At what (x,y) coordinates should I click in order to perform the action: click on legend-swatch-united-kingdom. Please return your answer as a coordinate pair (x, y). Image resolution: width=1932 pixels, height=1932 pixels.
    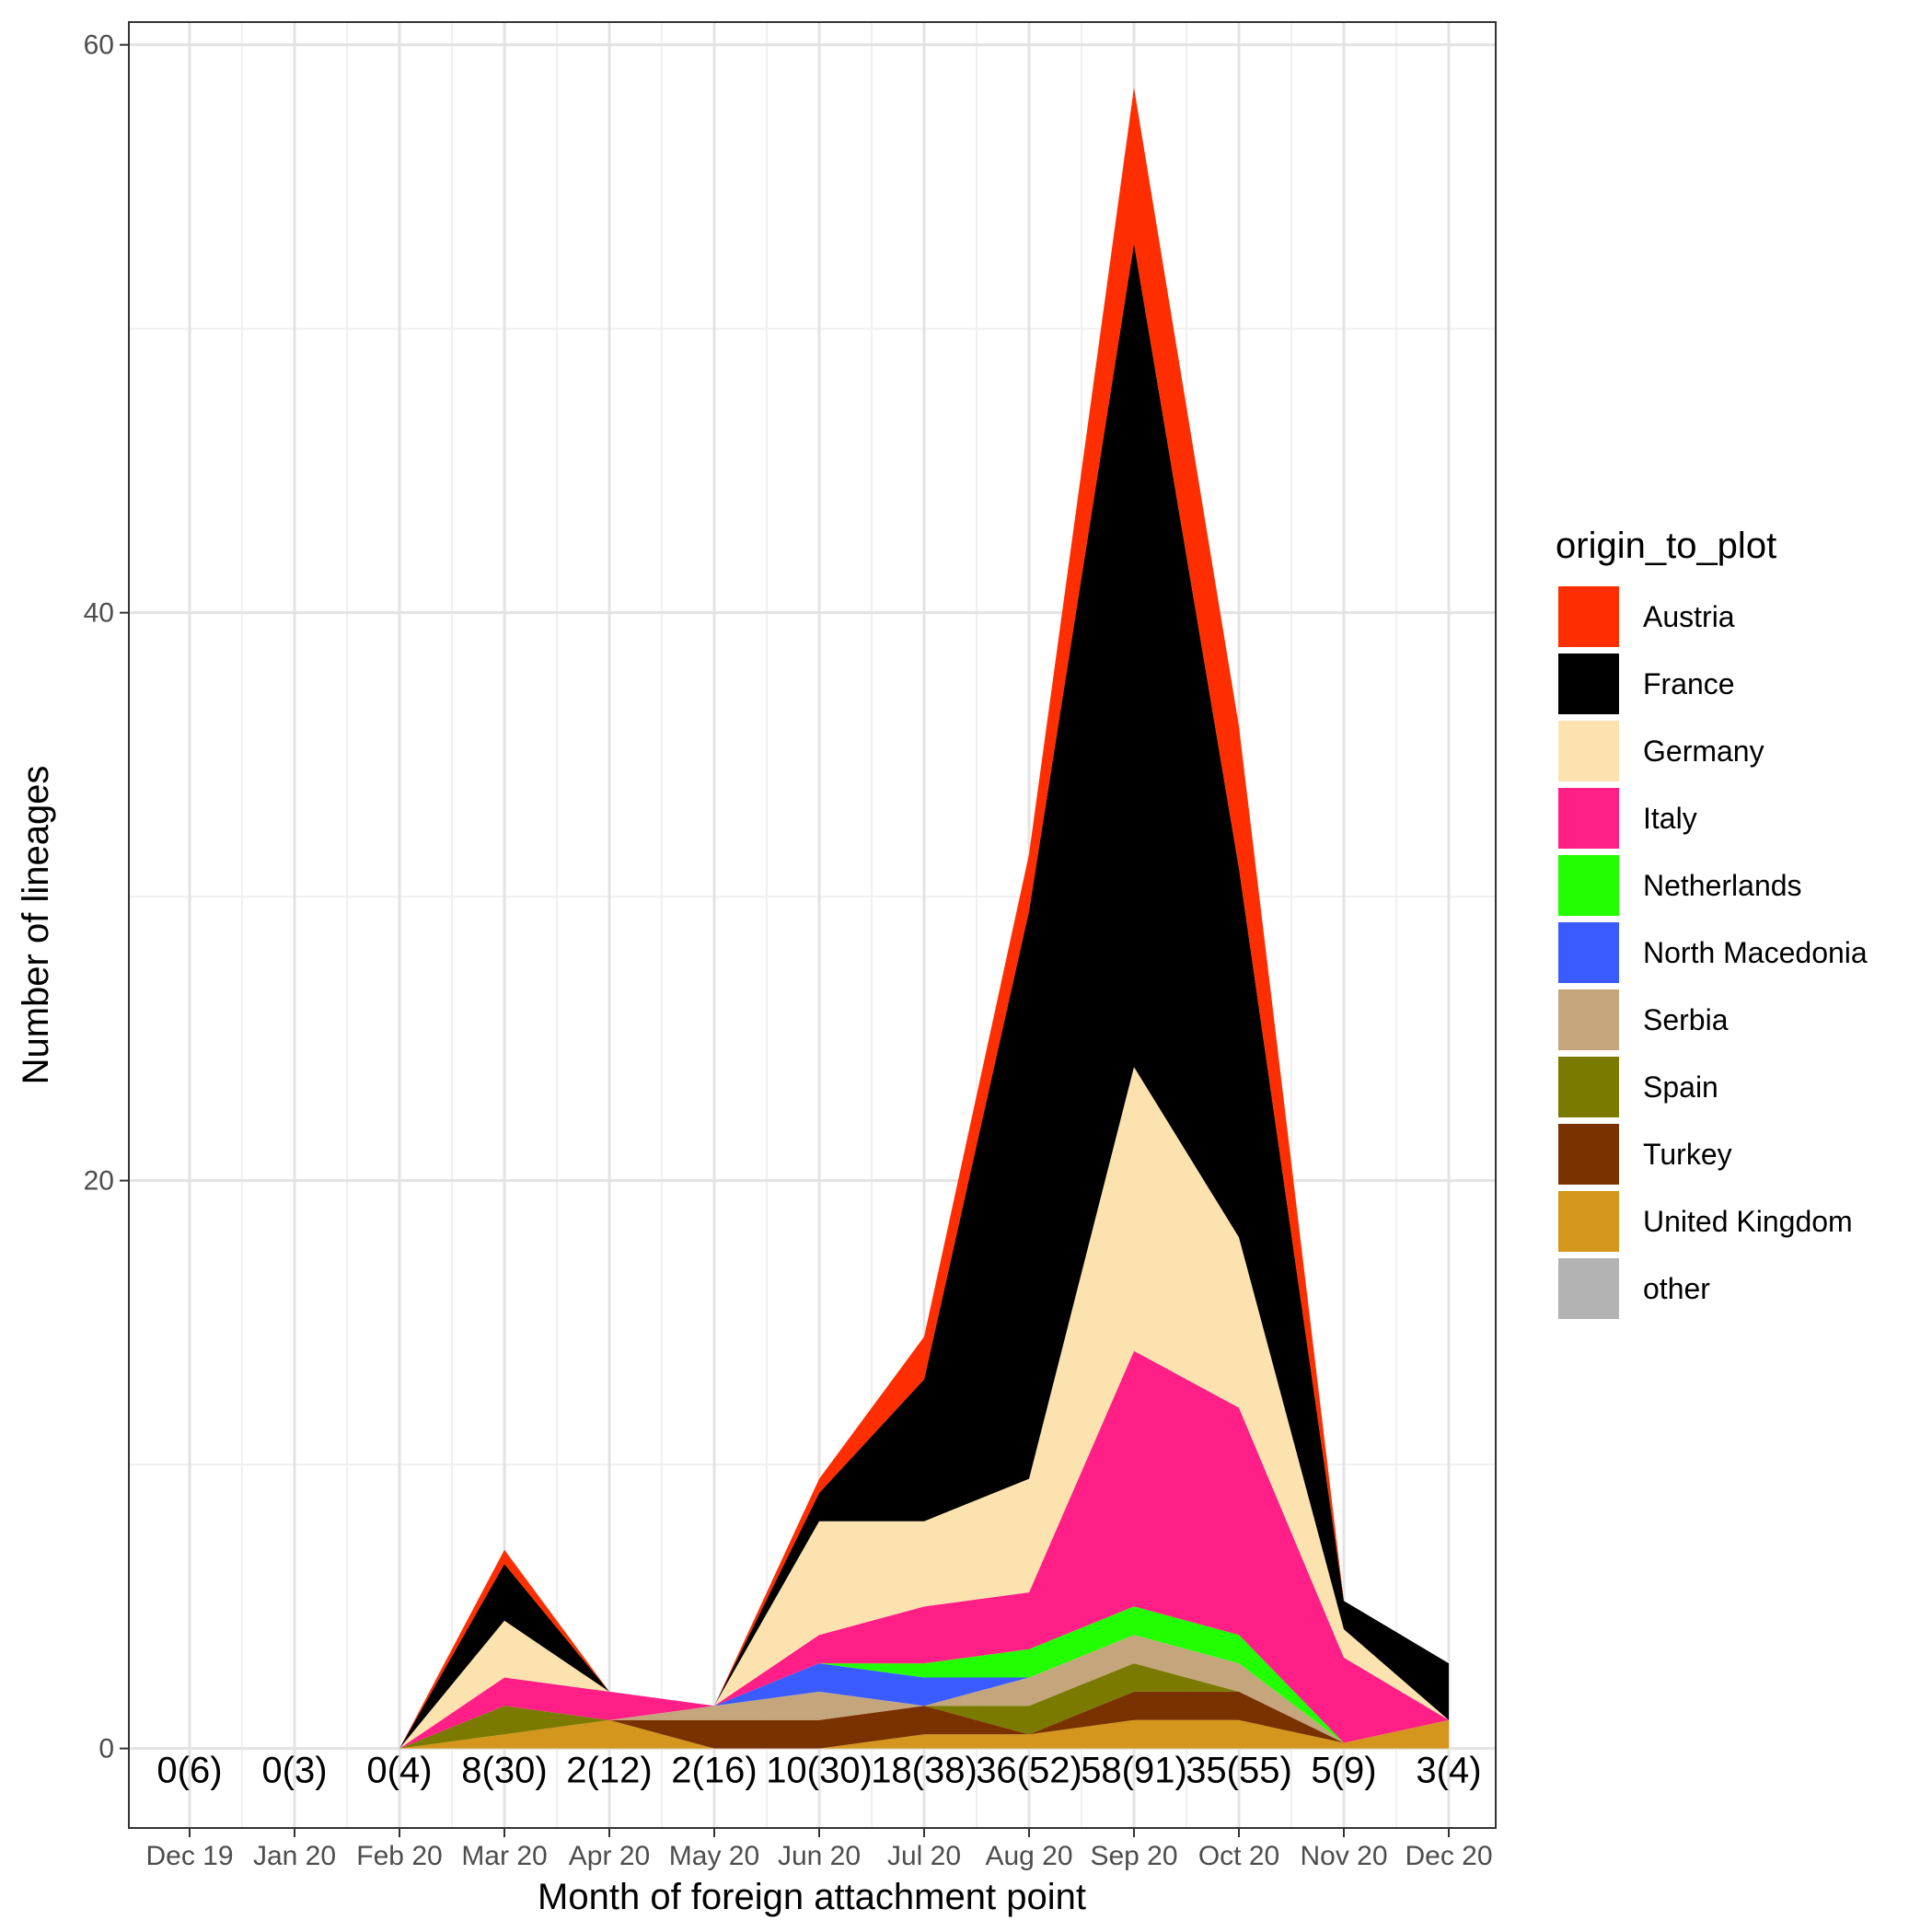
    Looking at the image, I should click on (1589, 1221).